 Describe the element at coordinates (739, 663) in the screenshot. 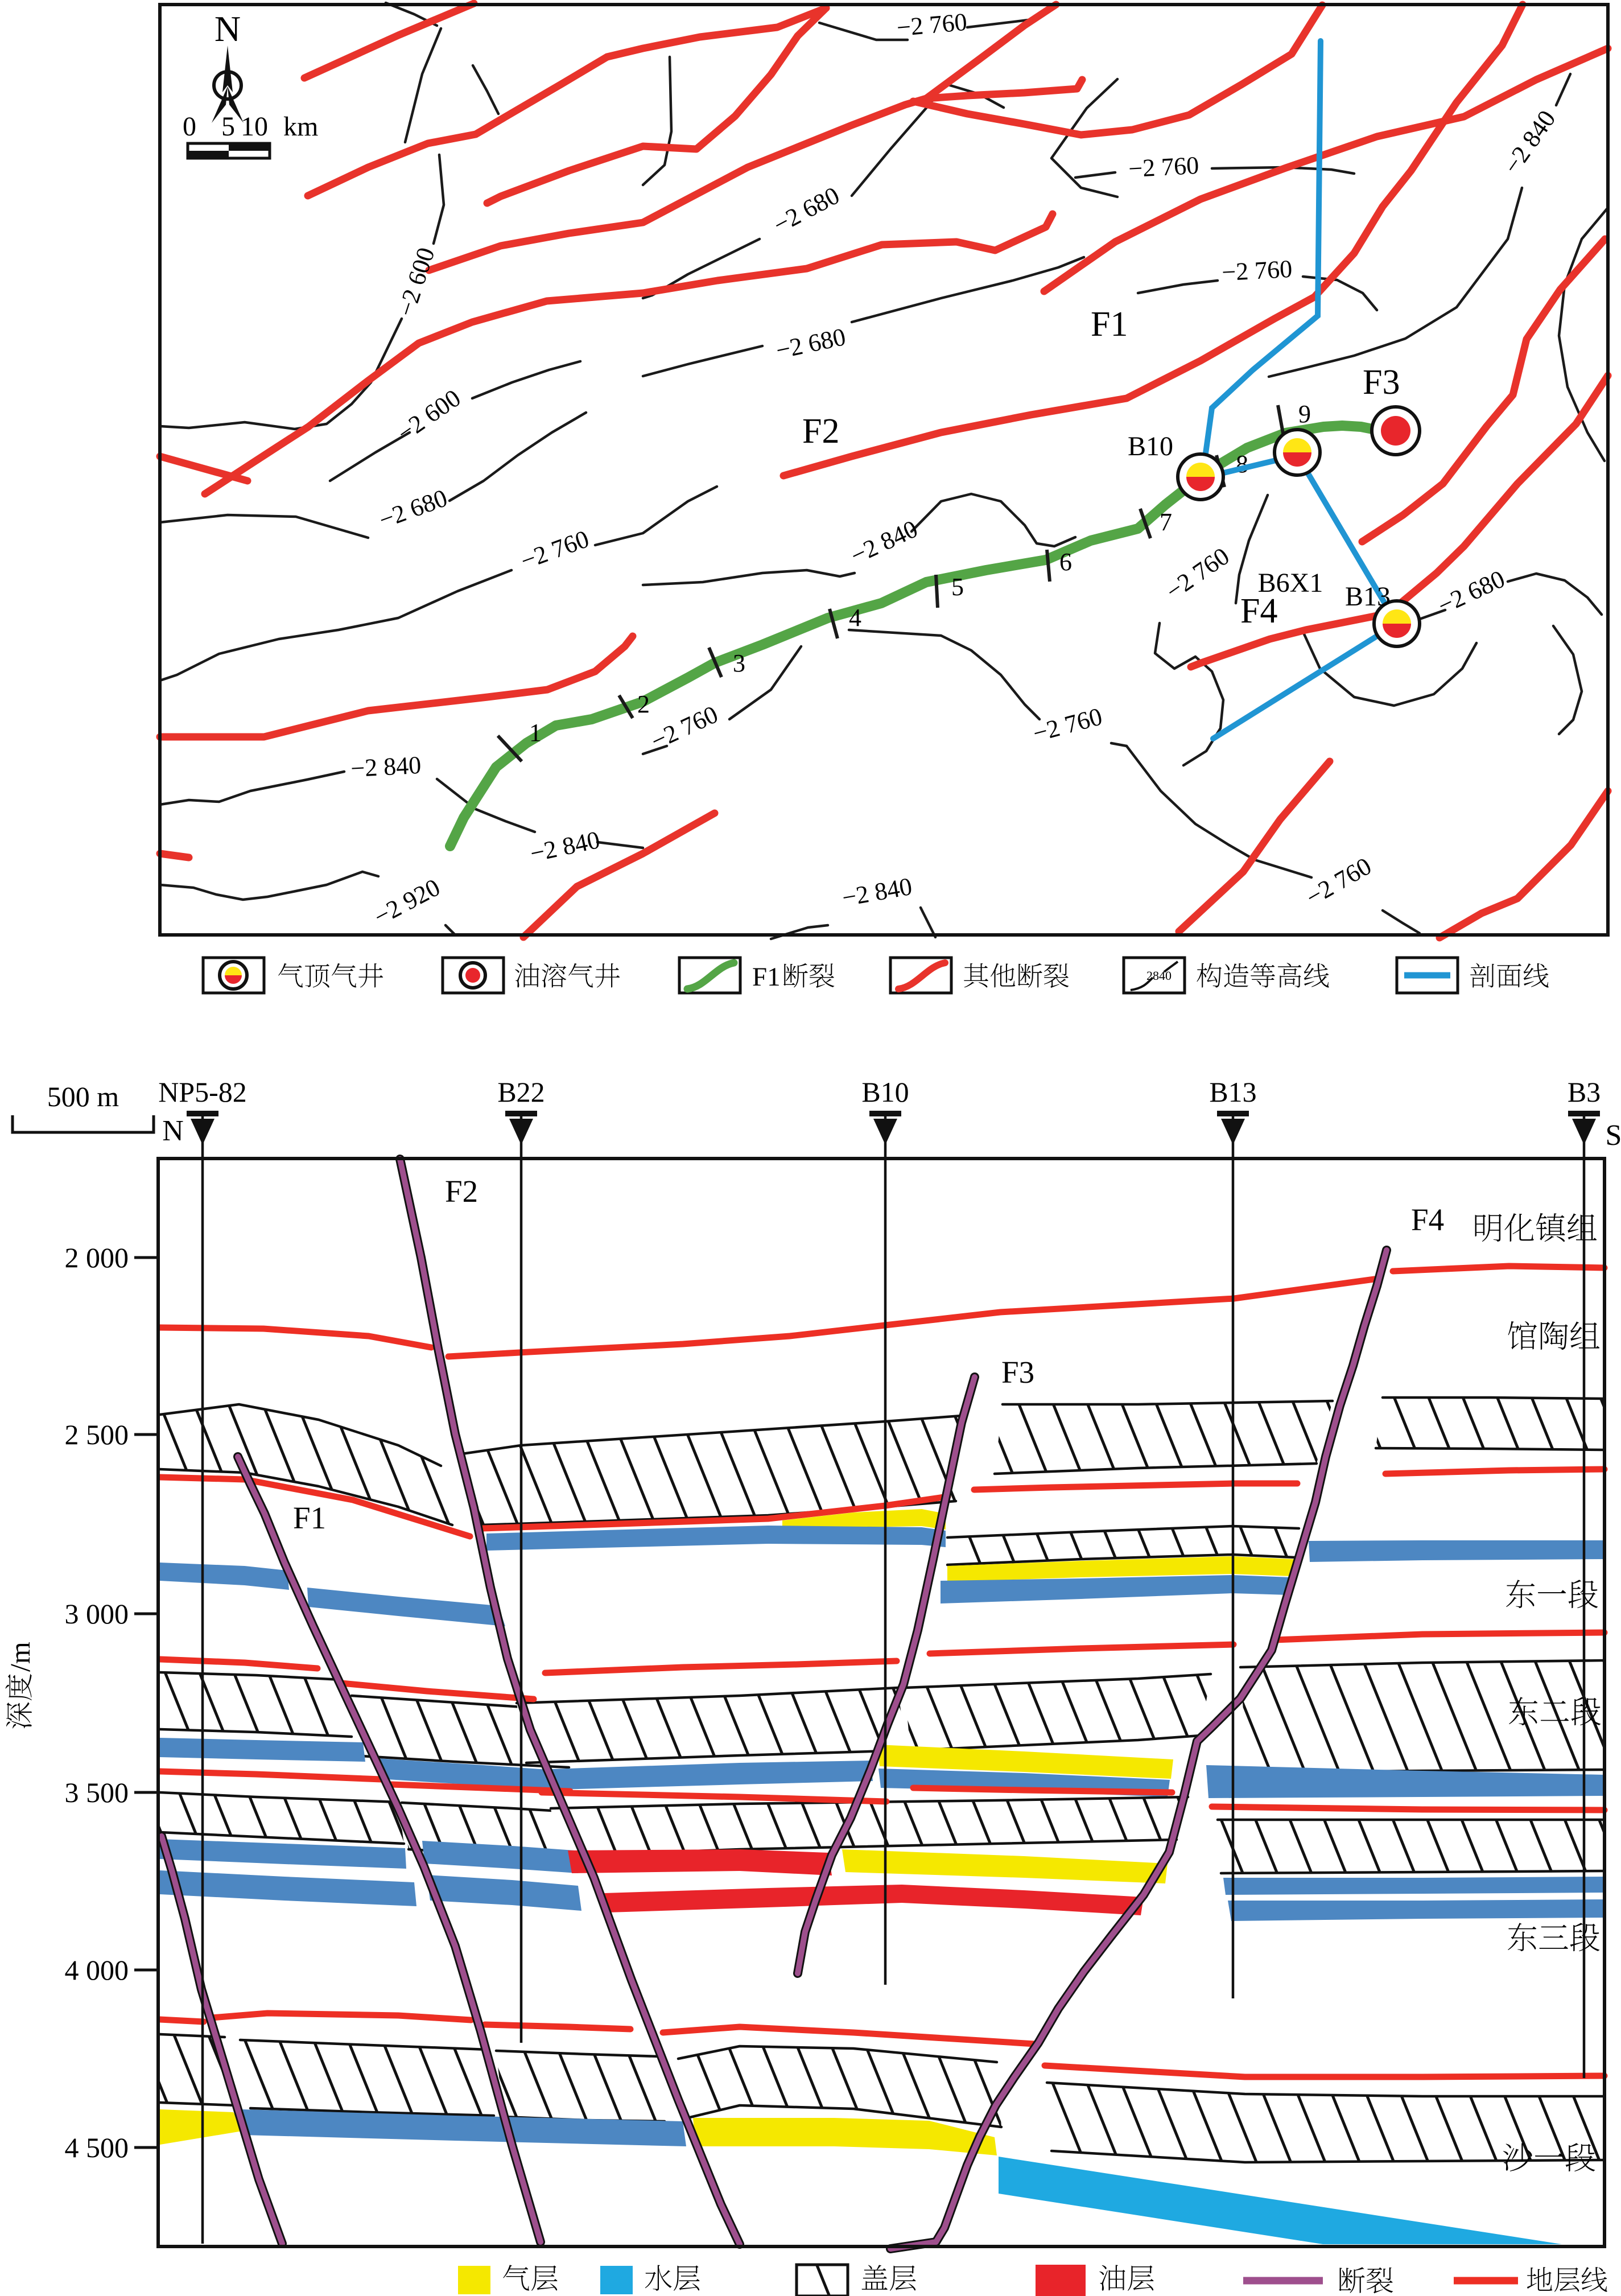

I see `svg-text: 3` at that location.